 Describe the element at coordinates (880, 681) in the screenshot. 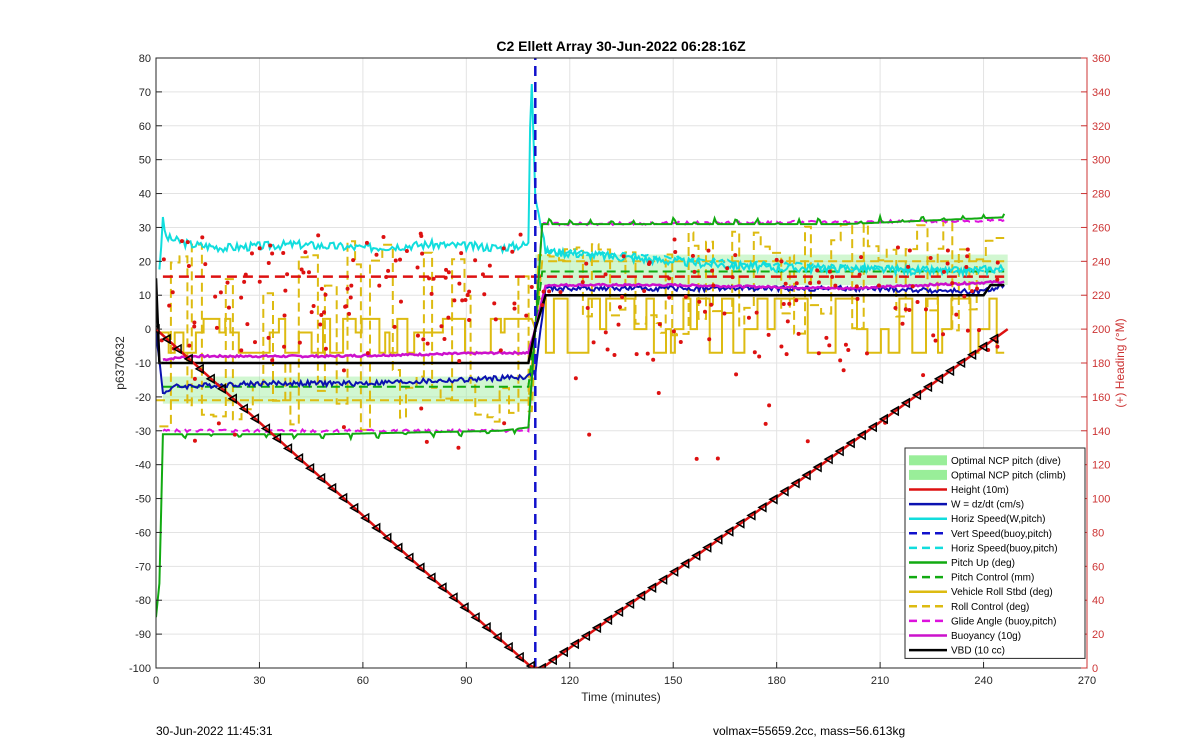

I see `x-tick-label: 210` at that location.